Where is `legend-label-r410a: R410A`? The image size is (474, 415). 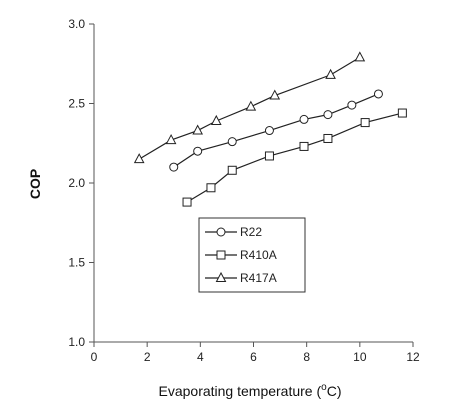 legend-label-r410a: R410A is located at coordinates (258, 255).